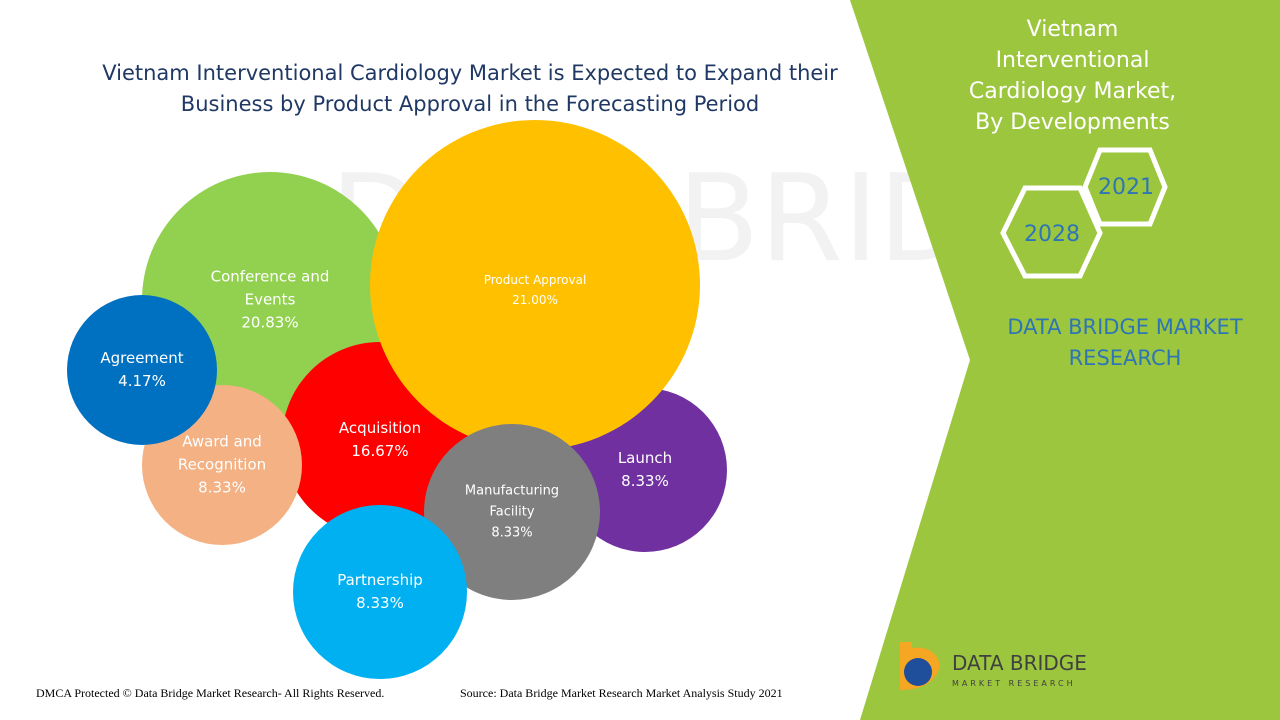 The width and height of the screenshot is (1280, 720). Describe the element at coordinates (270, 322) in the screenshot. I see `value-label: 20.83%` at that location.